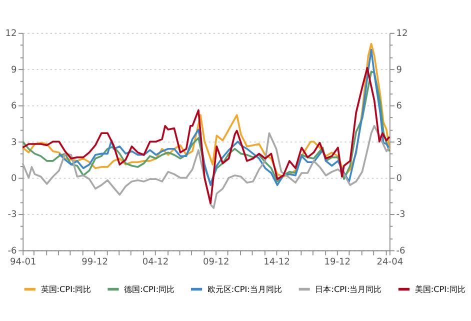 The width and height of the screenshot is (471, 321). I want to click on y-tick-label: 12, so click(11, 34).